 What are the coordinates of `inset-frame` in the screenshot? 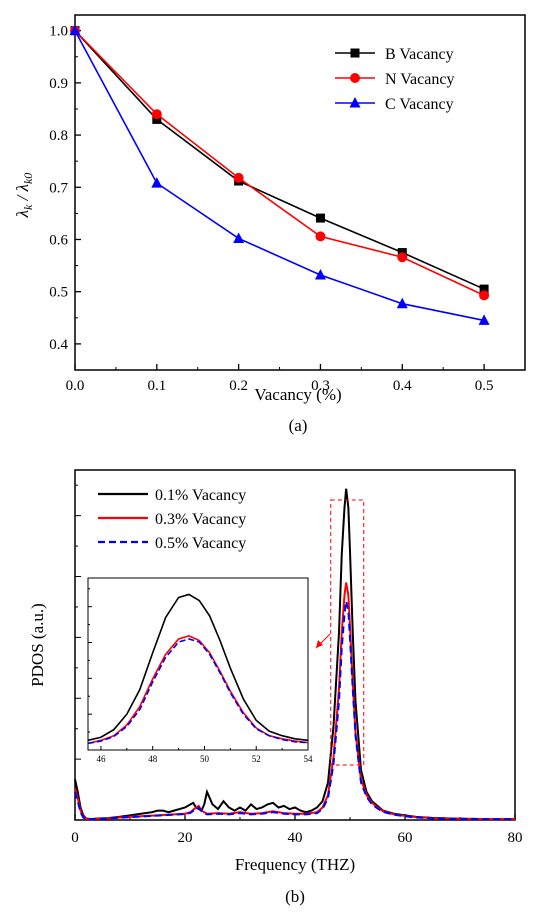 It's located at (198, 664).